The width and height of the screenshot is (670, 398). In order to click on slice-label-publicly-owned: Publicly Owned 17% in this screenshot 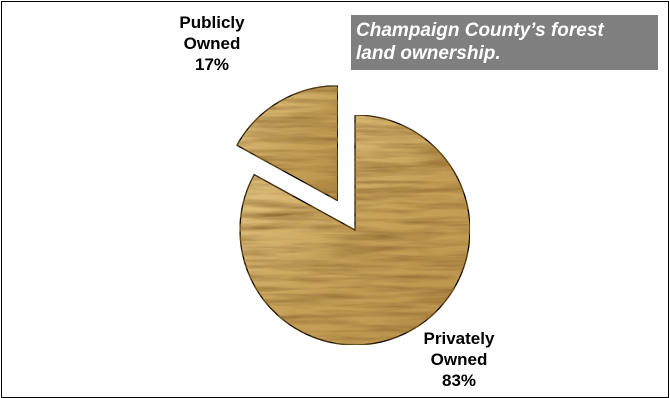, I will do `click(212, 43)`.